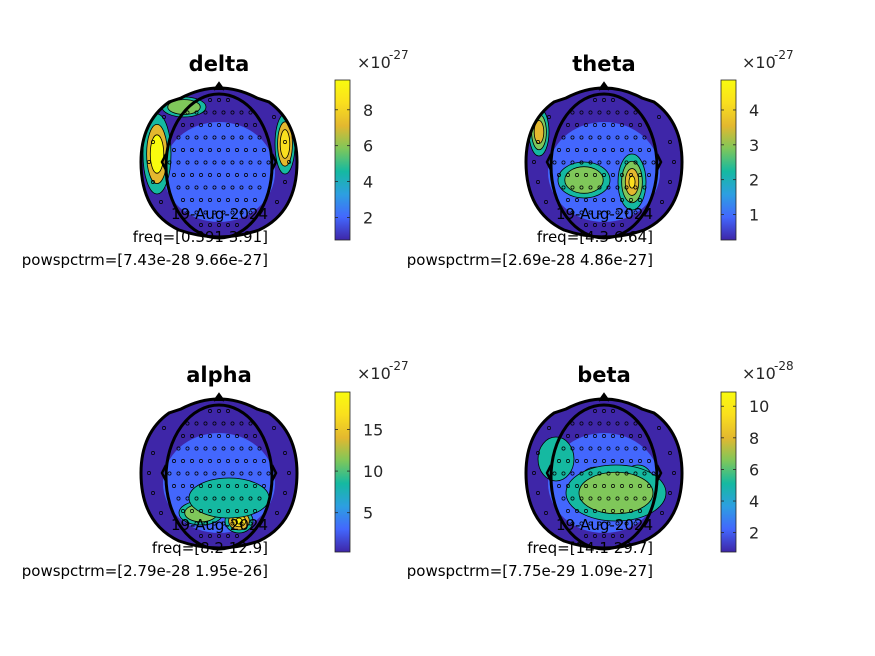 This screenshot has height=656, width=875. What do you see at coordinates (399, 366) in the screenshot?
I see `colorbar-exponent: -27` at bounding box center [399, 366].